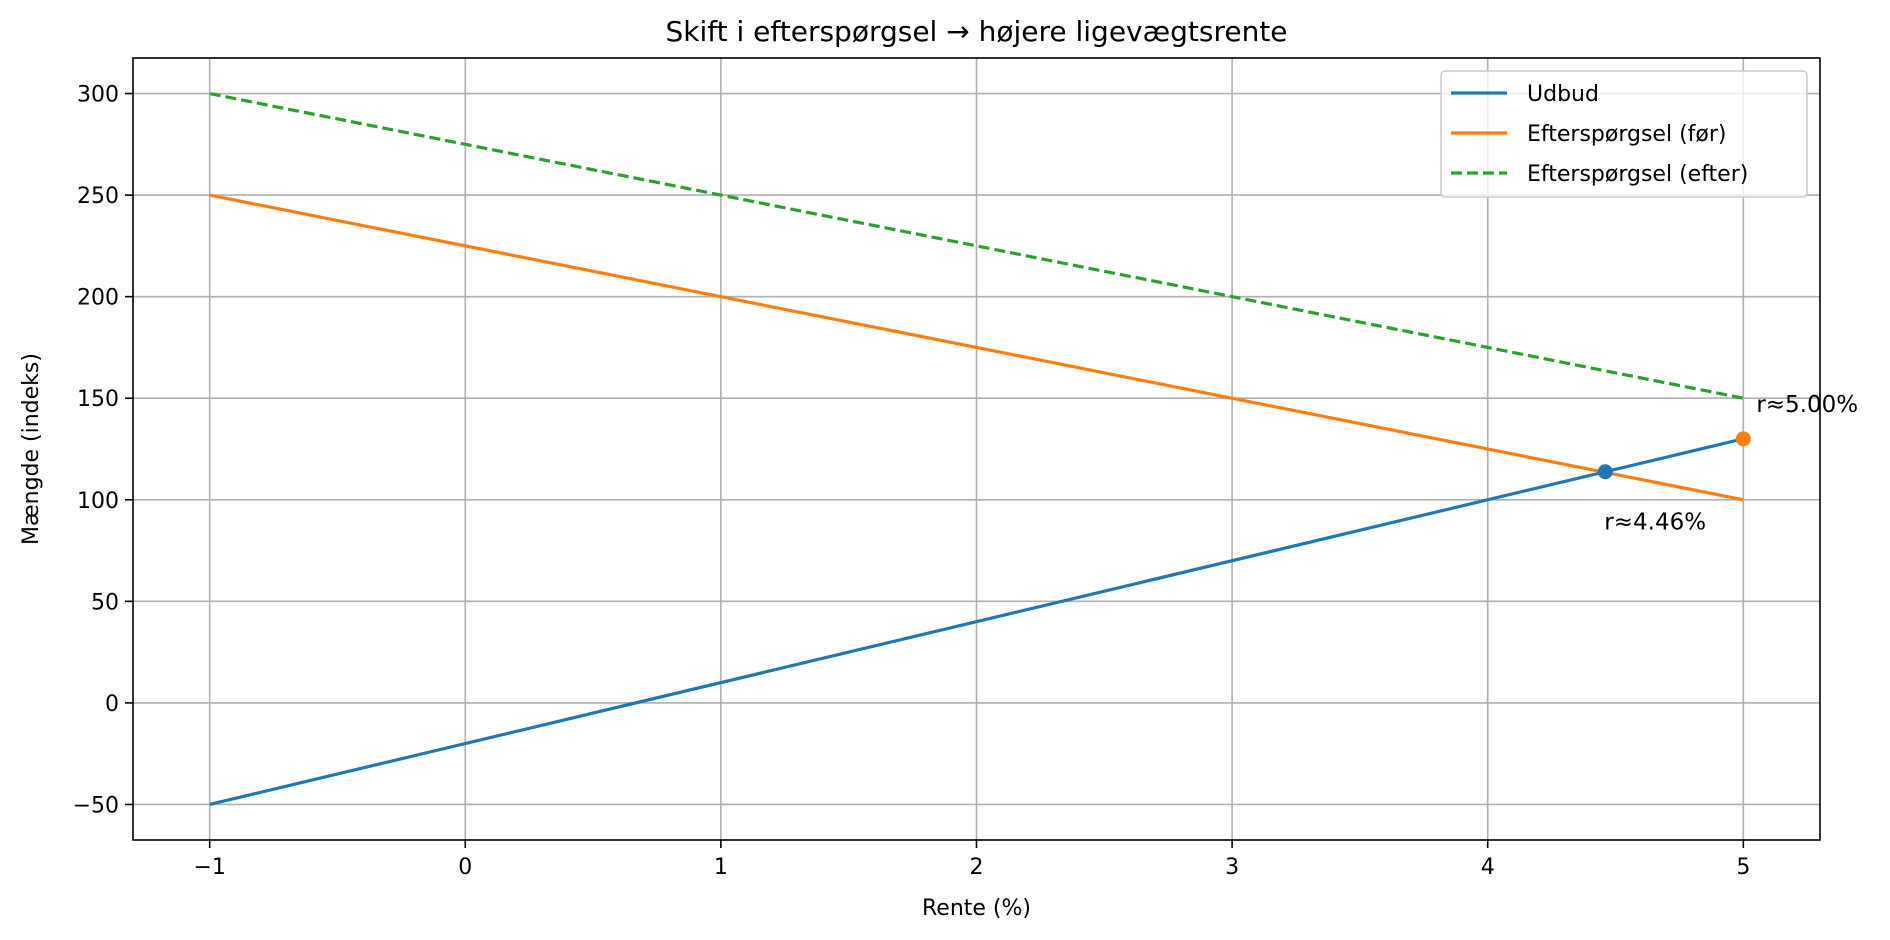 The image size is (1890, 940). I want to click on y-tick-label: 300, so click(98, 95).